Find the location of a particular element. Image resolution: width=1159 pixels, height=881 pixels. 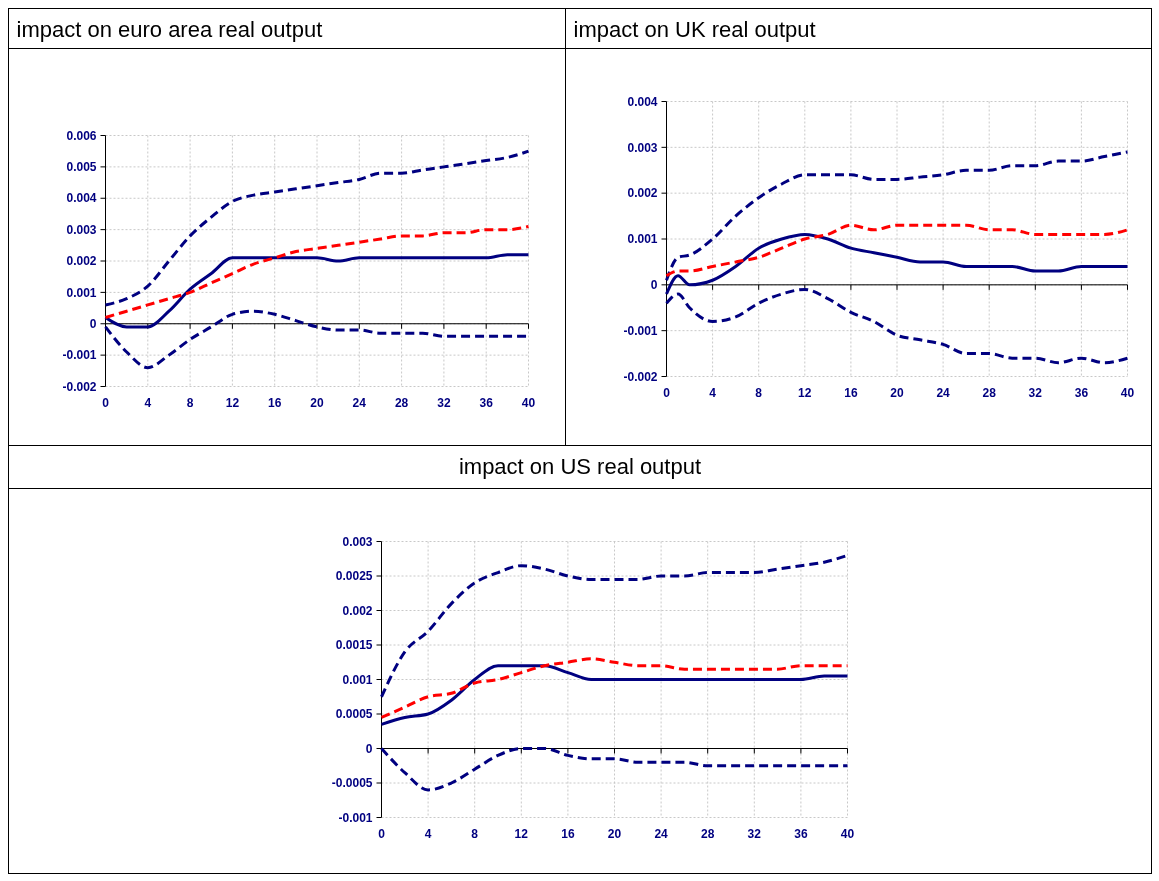

y-tick-label: 0.0005 is located at coordinates (354, 714).